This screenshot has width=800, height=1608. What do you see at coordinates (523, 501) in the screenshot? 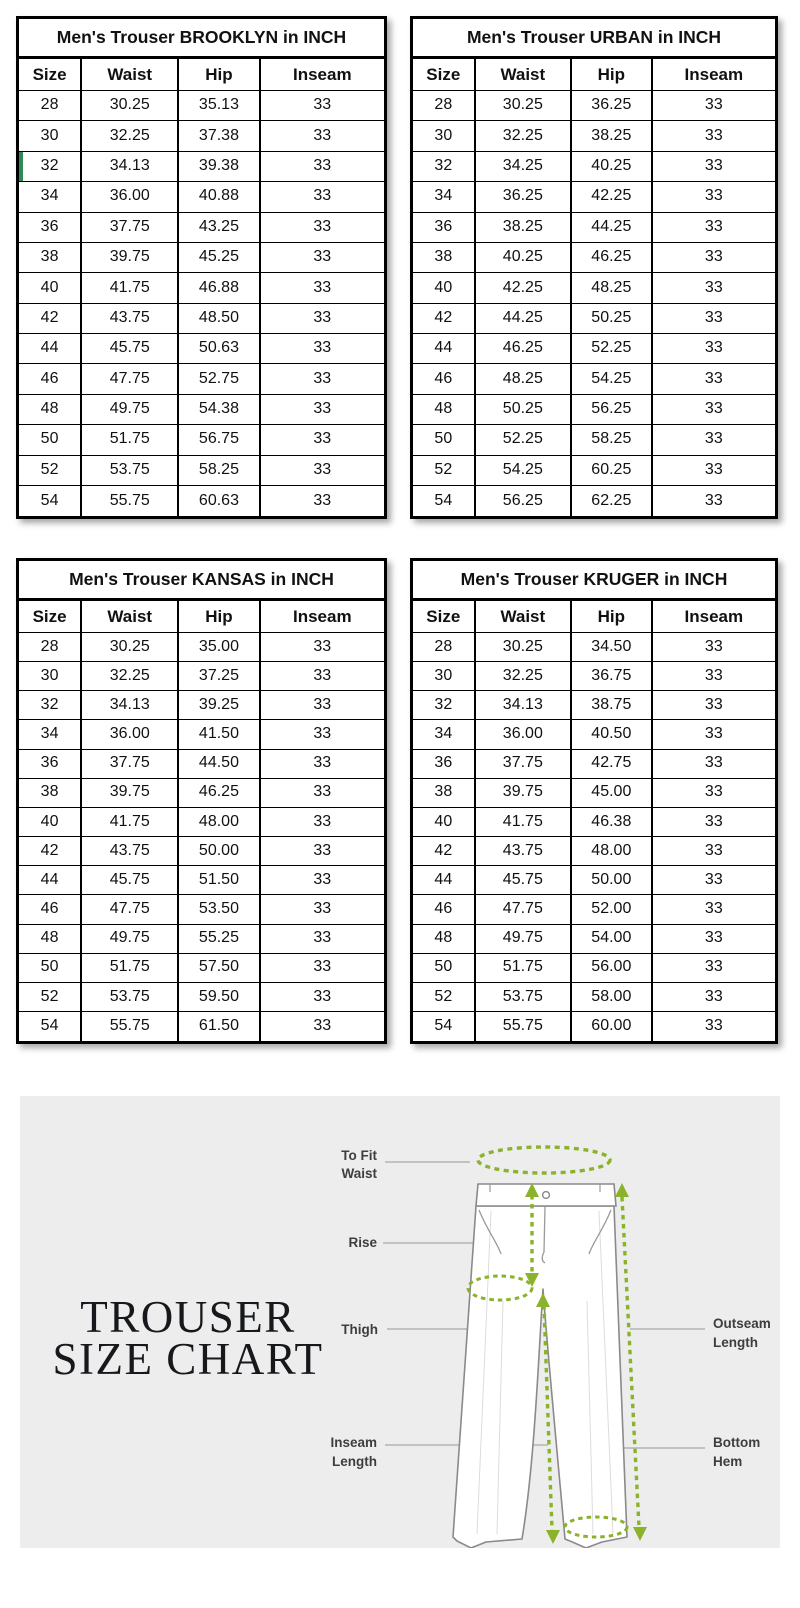
I see `table-cell: 56.25` at bounding box center [523, 501].